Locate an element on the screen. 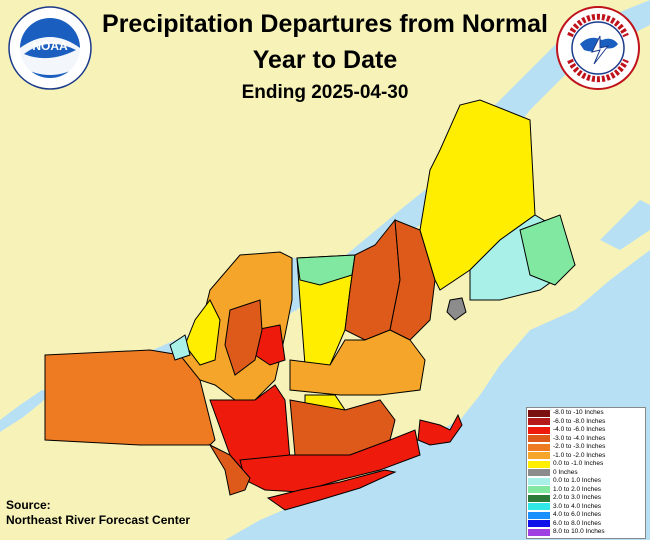 This screenshot has height=540, width=650. noaa-logo-icon: NOAA is located at coordinates (50, 48).